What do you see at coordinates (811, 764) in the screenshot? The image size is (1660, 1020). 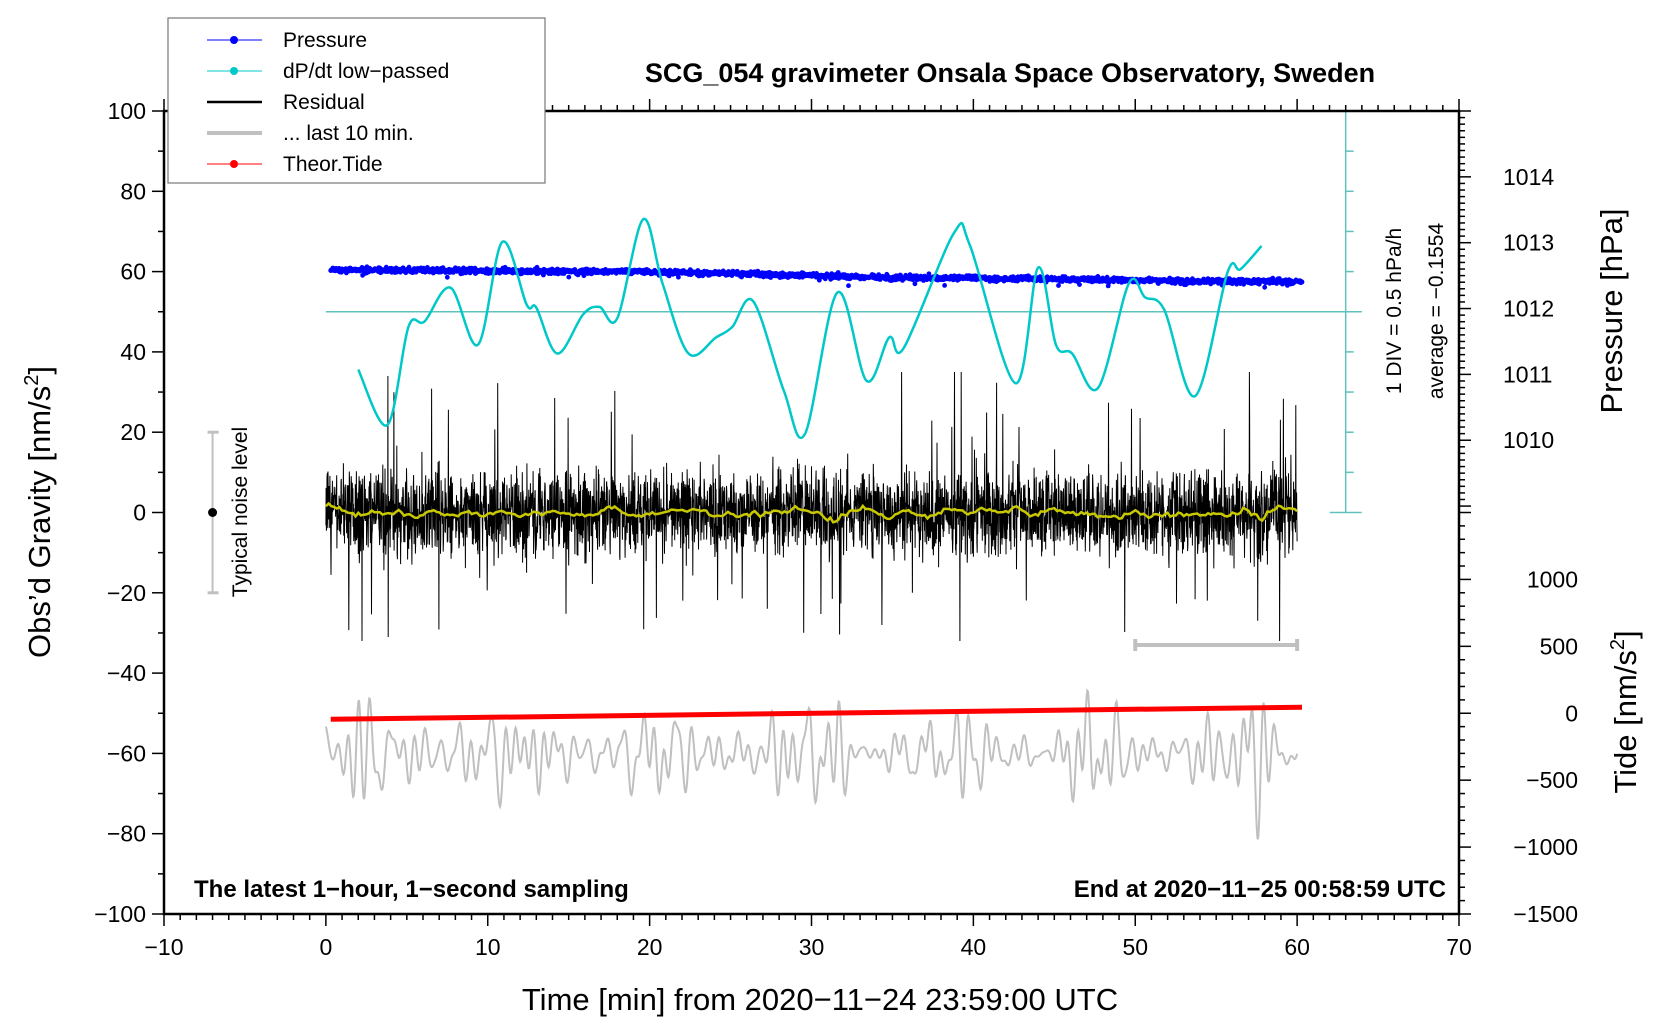 I see `last10-line` at bounding box center [811, 764].